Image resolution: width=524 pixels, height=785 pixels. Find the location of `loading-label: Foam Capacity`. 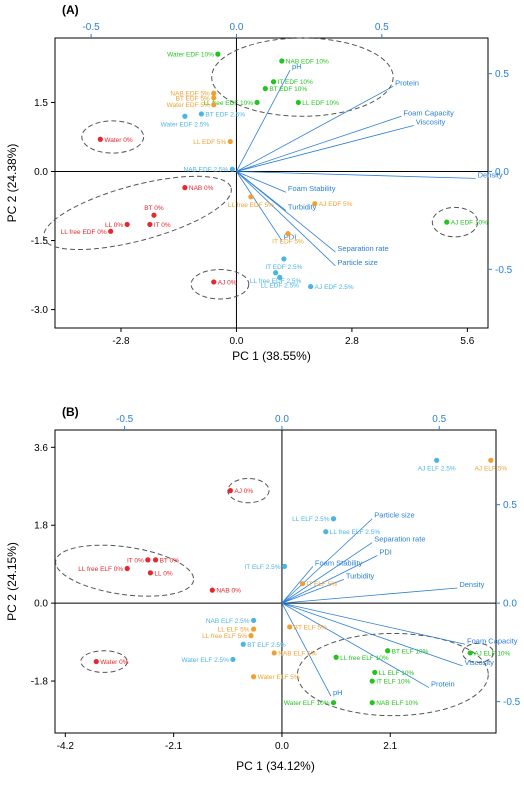

loading-label: Foam Capacity is located at coordinates (492, 640).